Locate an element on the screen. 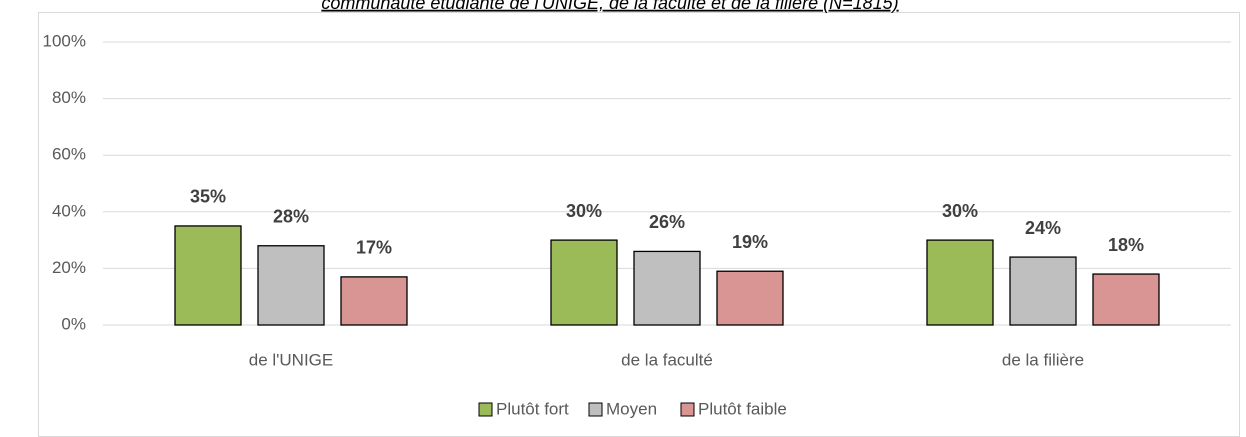 Image resolution: width=1246 pixels, height=437 pixels. value-label: 24% is located at coordinates (1043, 228).